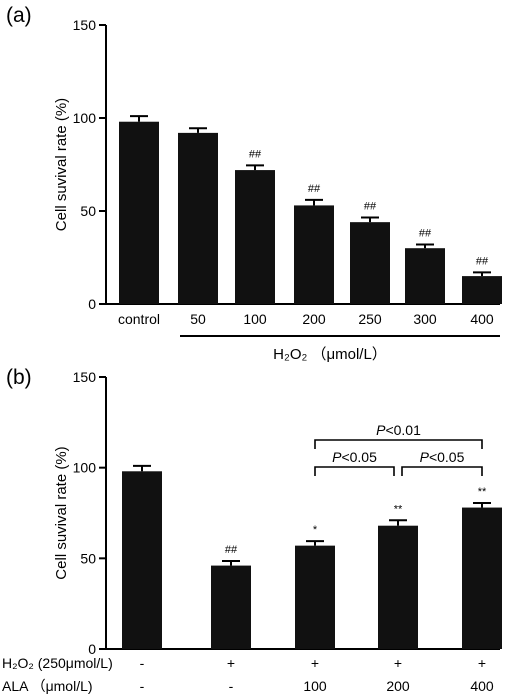 Image resolution: width=520 pixels, height=700 pixels. Describe the element at coordinates (314, 319) in the screenshot. I see `category-label: 200` at that location.